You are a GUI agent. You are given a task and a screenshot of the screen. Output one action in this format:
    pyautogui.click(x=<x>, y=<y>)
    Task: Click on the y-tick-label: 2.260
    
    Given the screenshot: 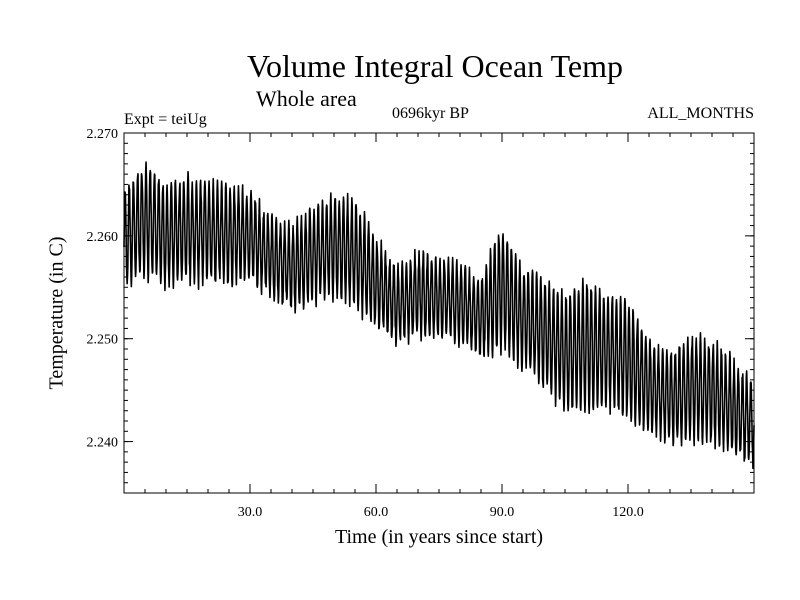 What is the action you would take?
    pyautogui.click(x=103, y=237)
    